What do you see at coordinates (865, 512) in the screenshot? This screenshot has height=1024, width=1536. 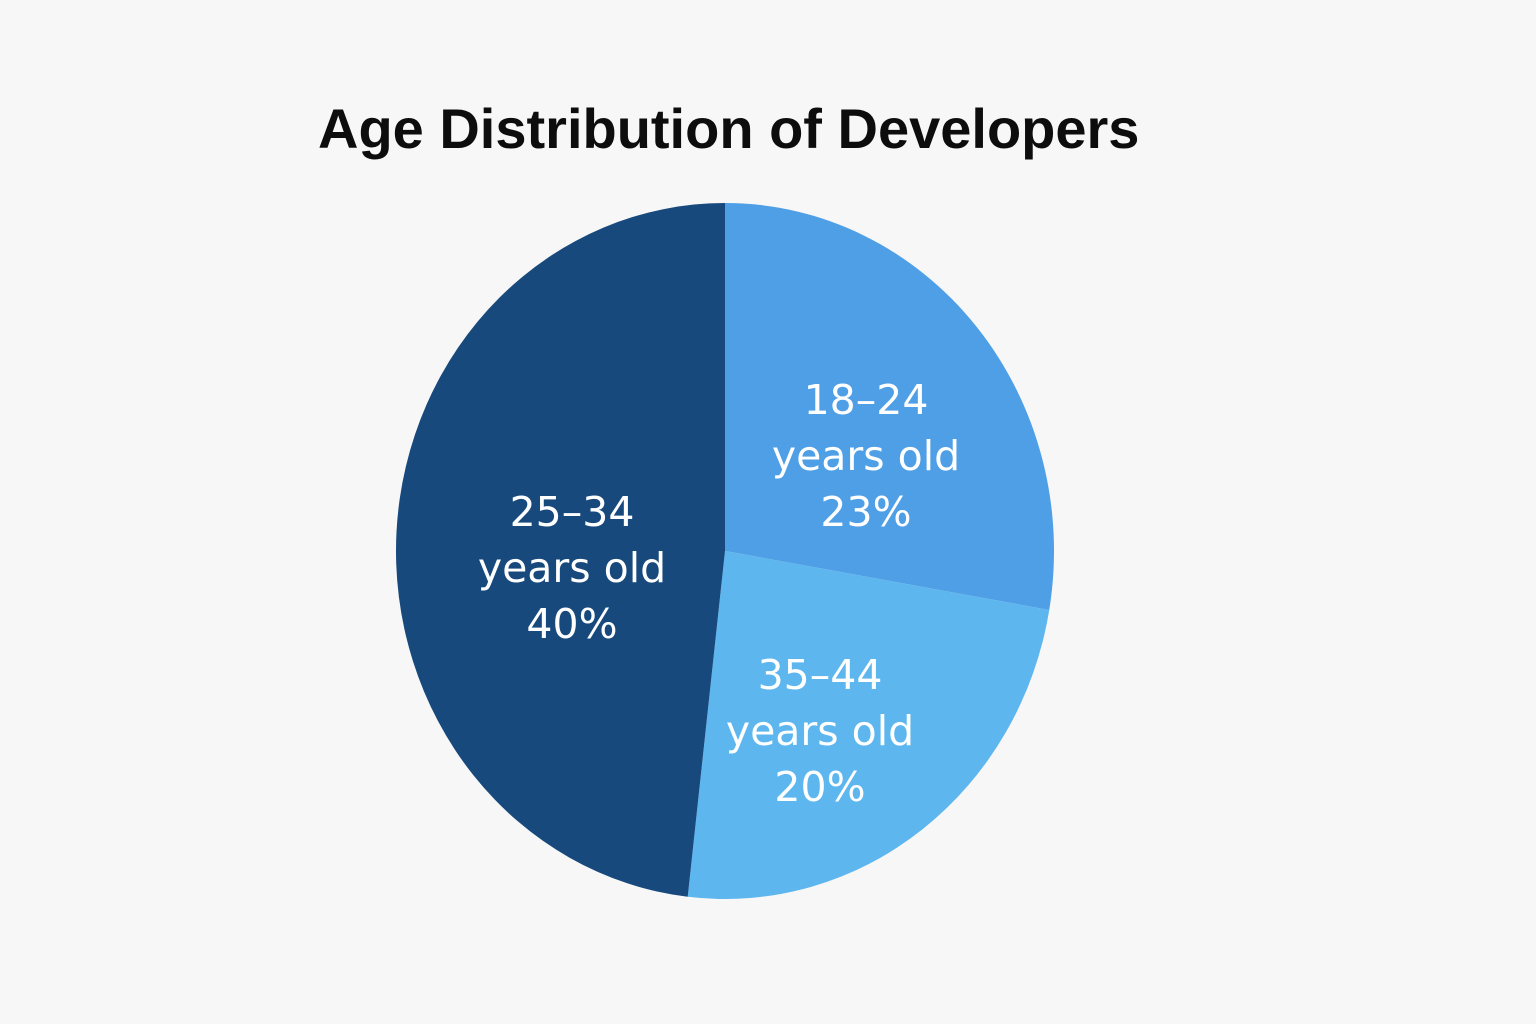 I see `slice-value-label: 23%` at bounding box center [865, 512].